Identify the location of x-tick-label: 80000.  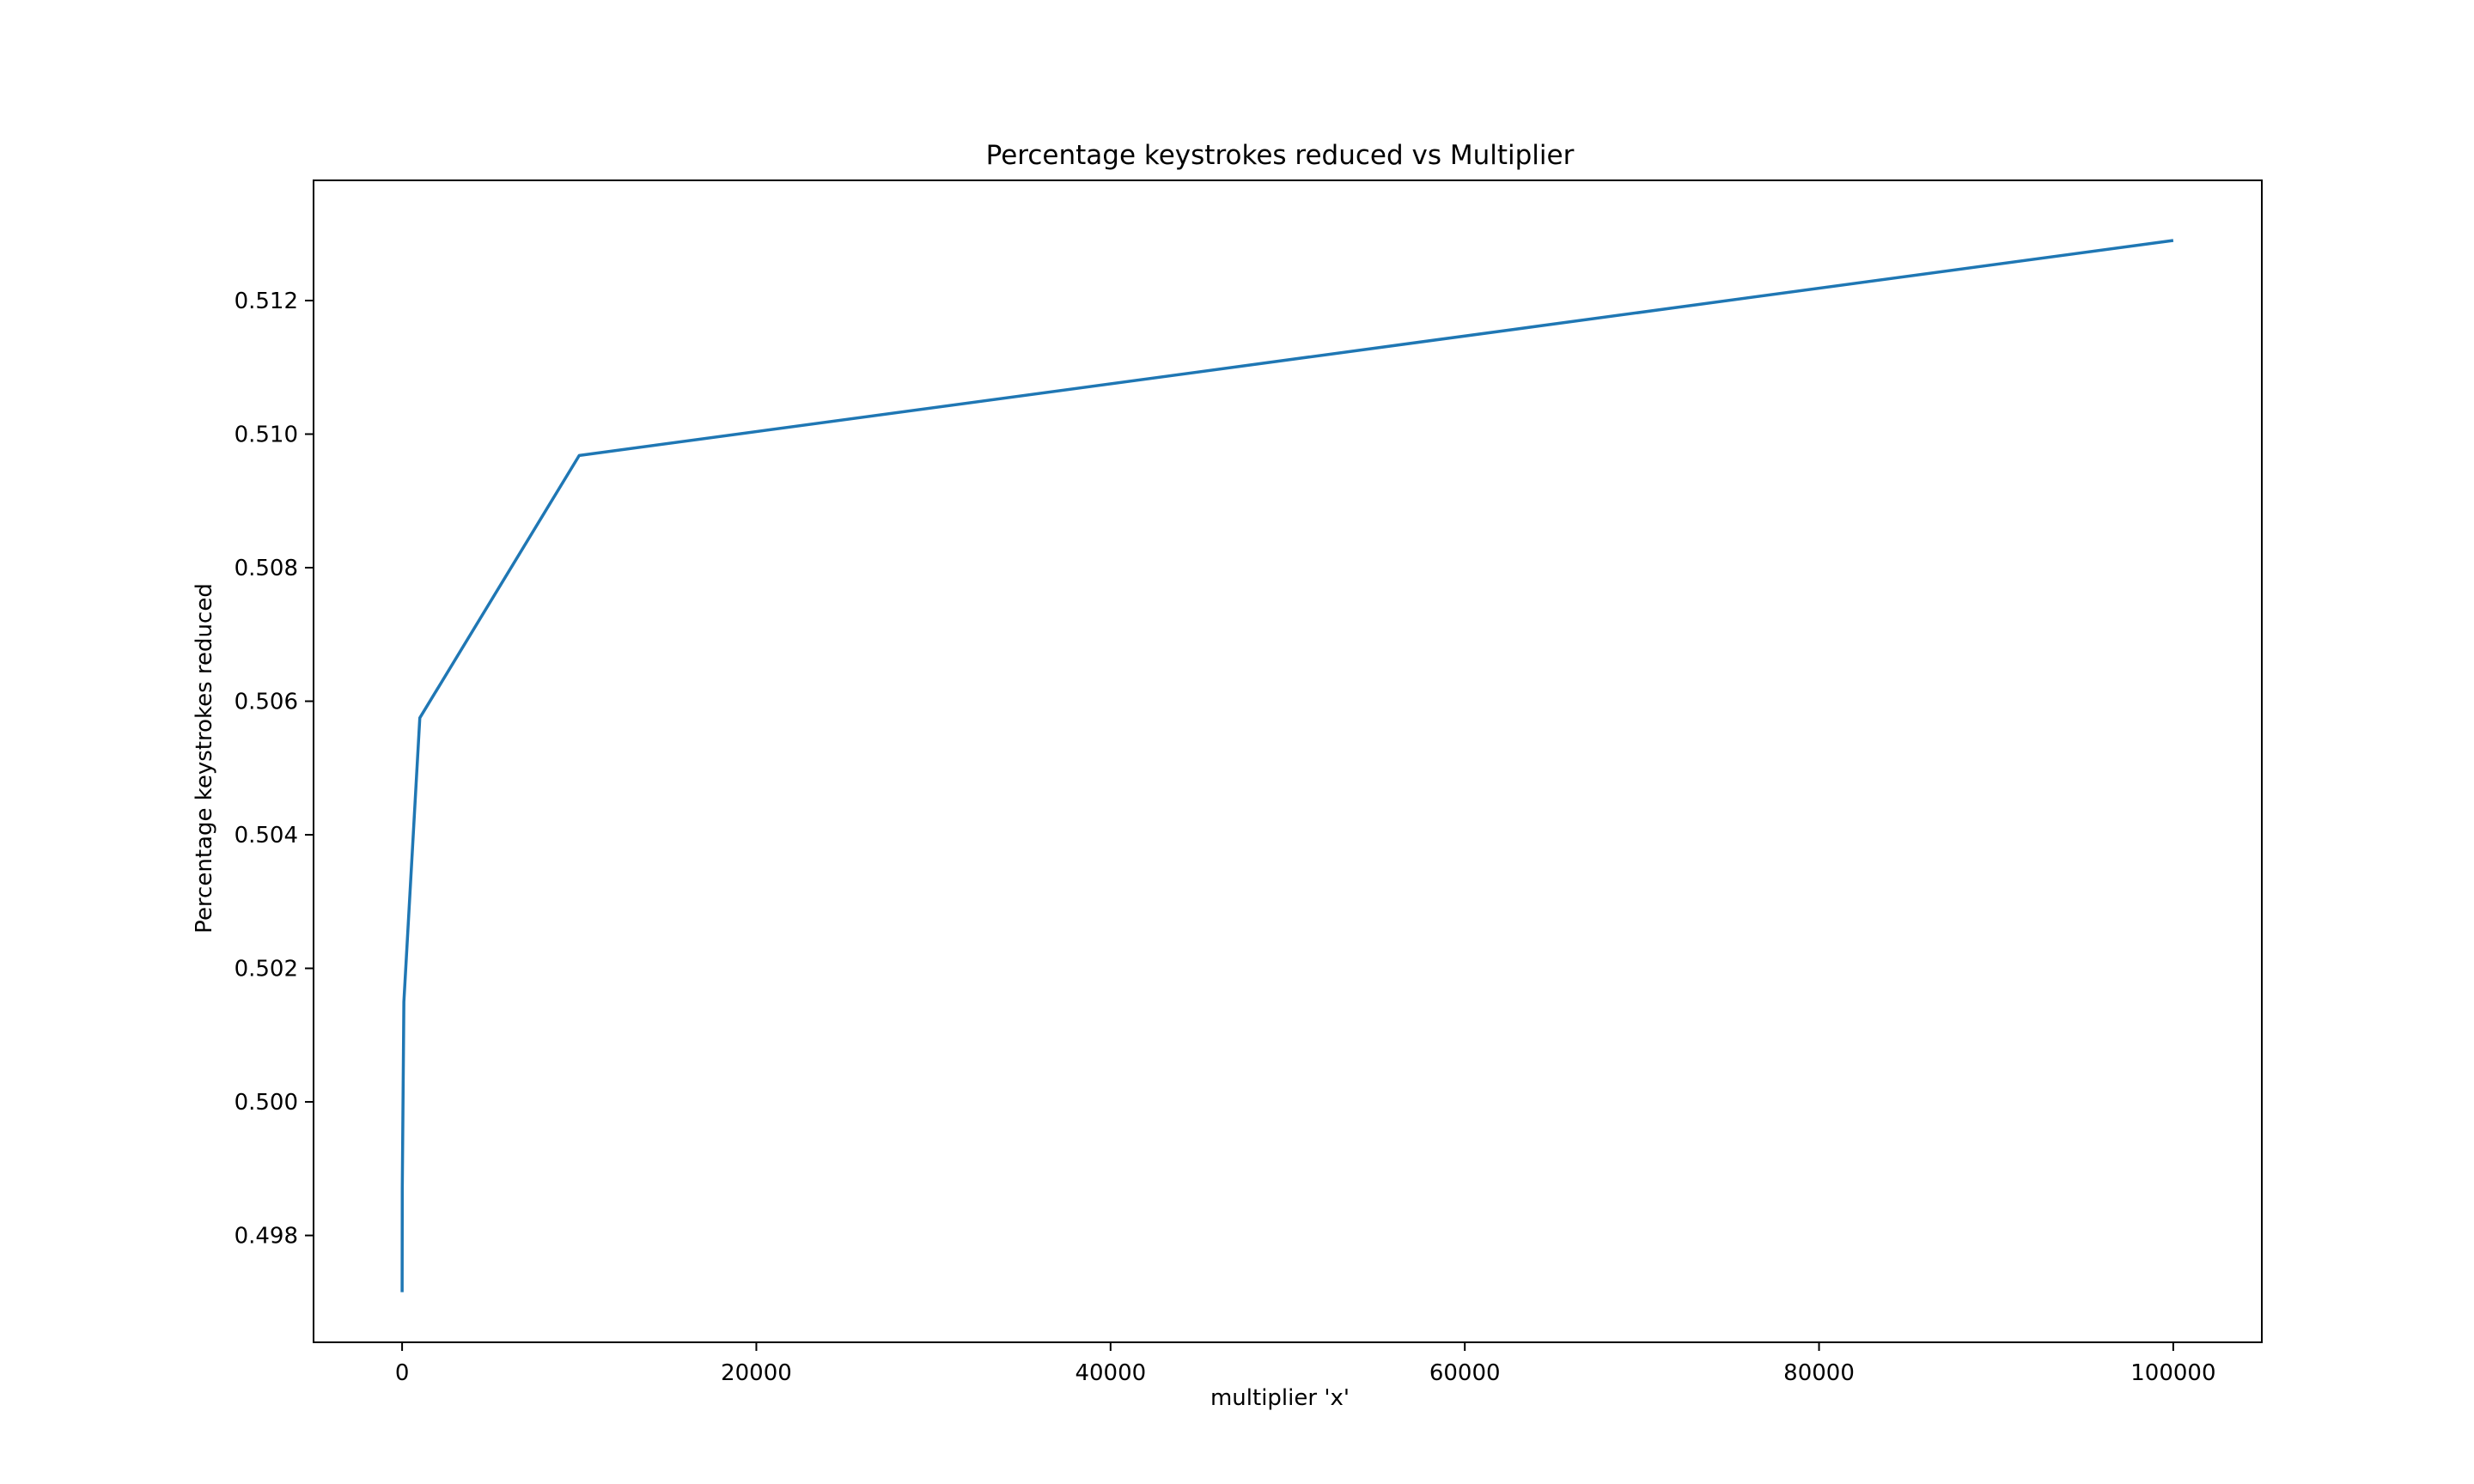
(1819, 1373).